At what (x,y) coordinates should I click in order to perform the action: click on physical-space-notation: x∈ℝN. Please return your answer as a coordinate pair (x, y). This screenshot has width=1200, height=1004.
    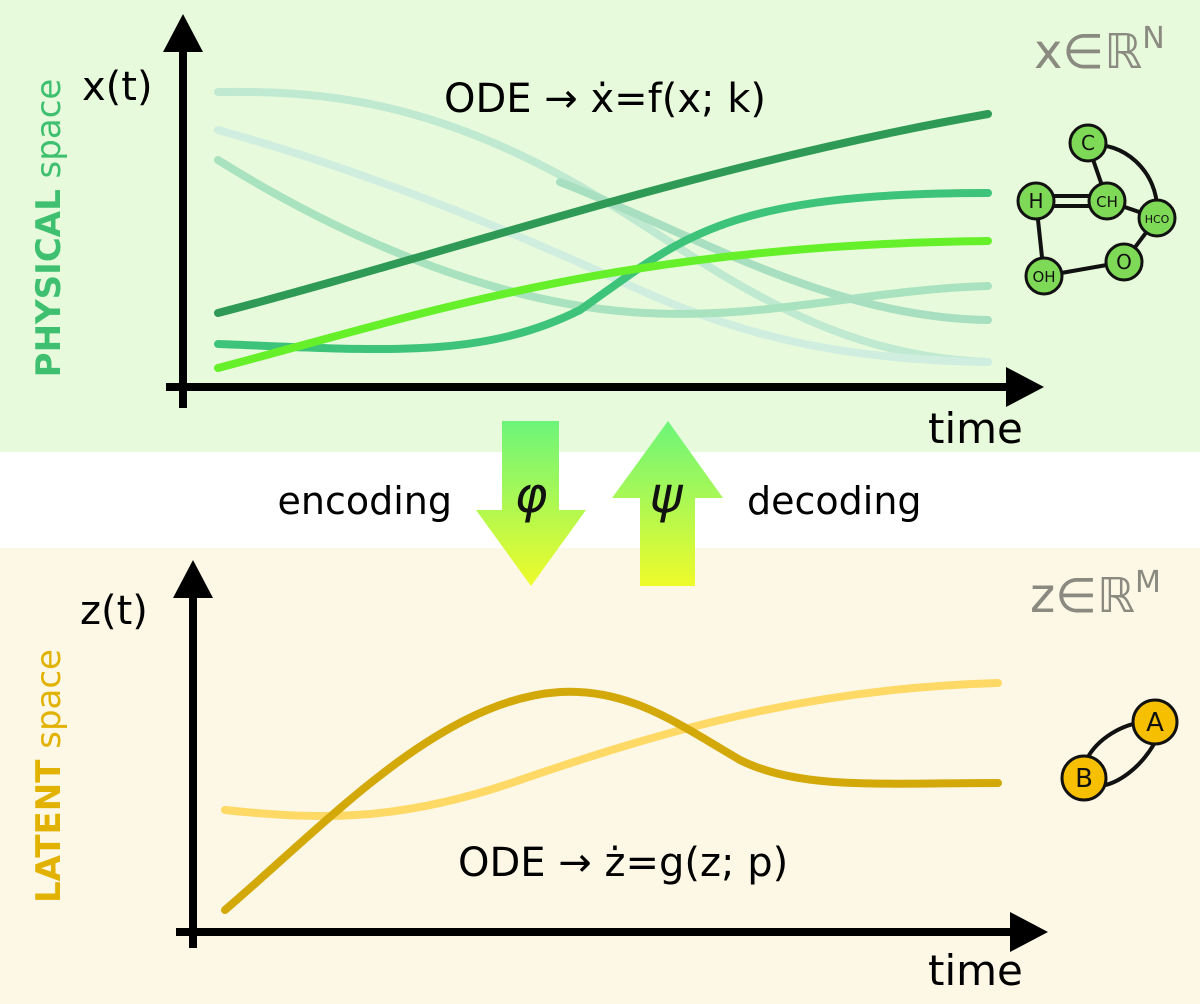
    Looking at the image, I should click on (1099, 50).